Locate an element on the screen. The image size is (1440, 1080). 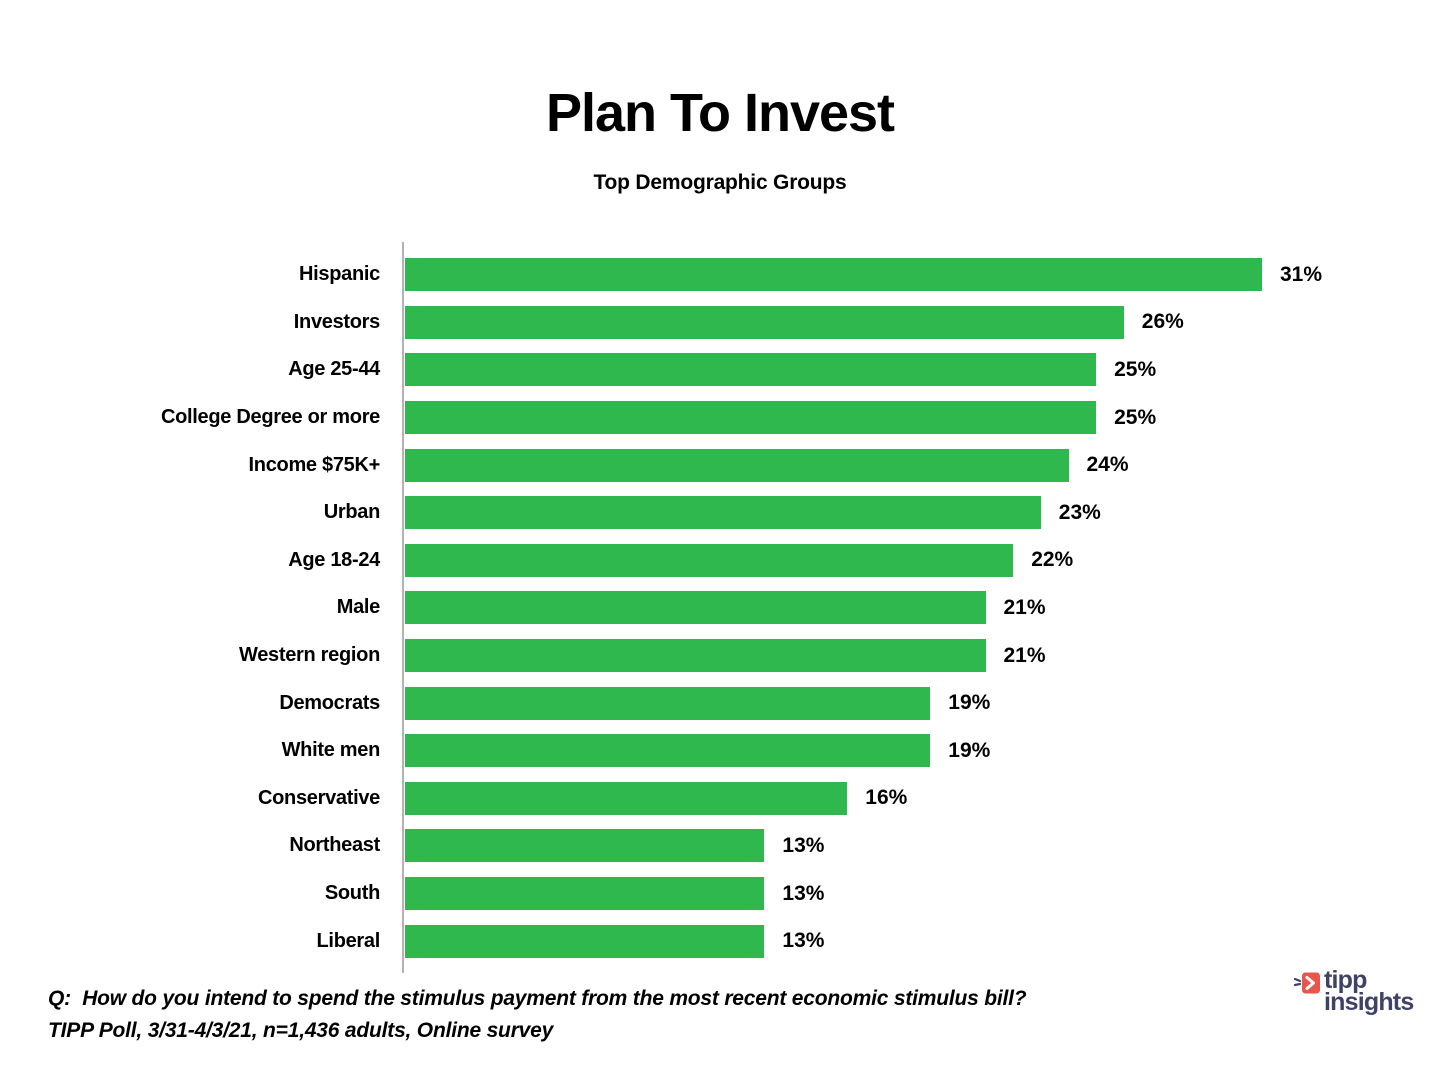
category-label: Western region is located at coordinates (309, 655).